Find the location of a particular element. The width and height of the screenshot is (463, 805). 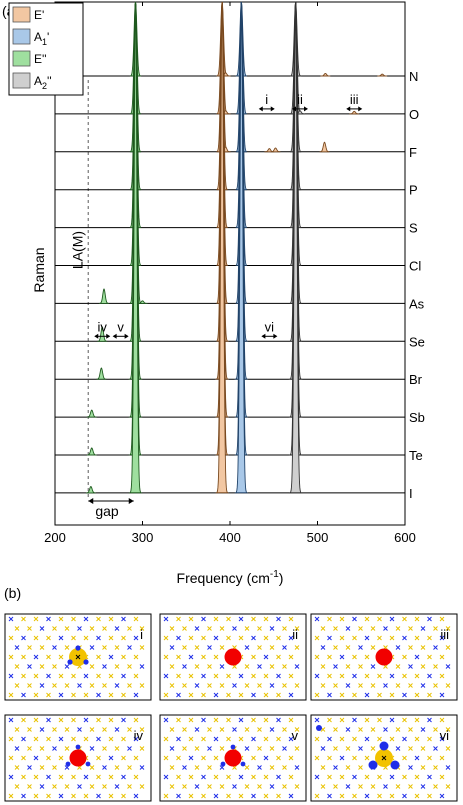

arrow-head-left is located at coordinates (260, 109).